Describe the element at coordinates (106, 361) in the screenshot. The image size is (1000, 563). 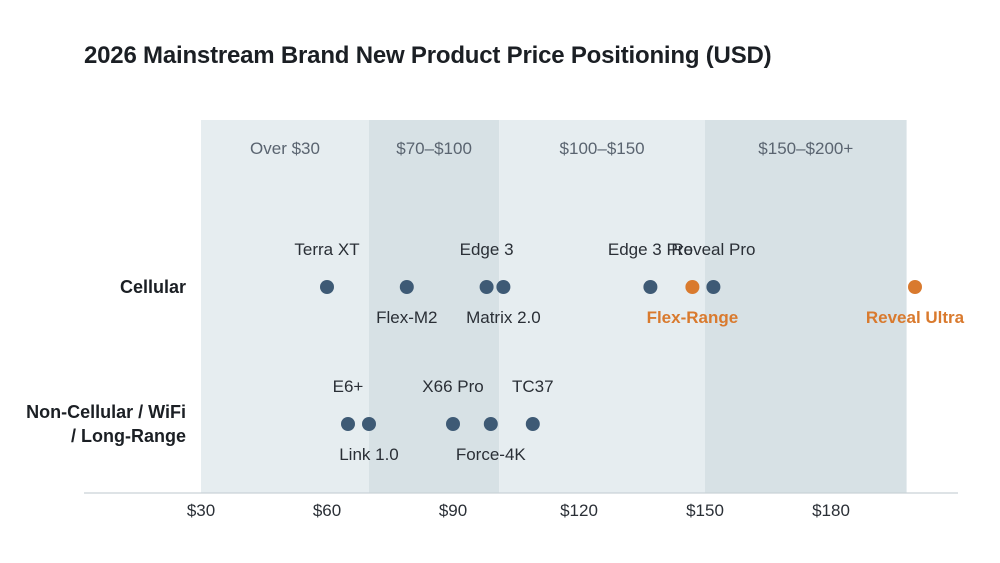
I see `row-labels: Cellular Non-Cellular / WiFi / Long-Range` at that location.